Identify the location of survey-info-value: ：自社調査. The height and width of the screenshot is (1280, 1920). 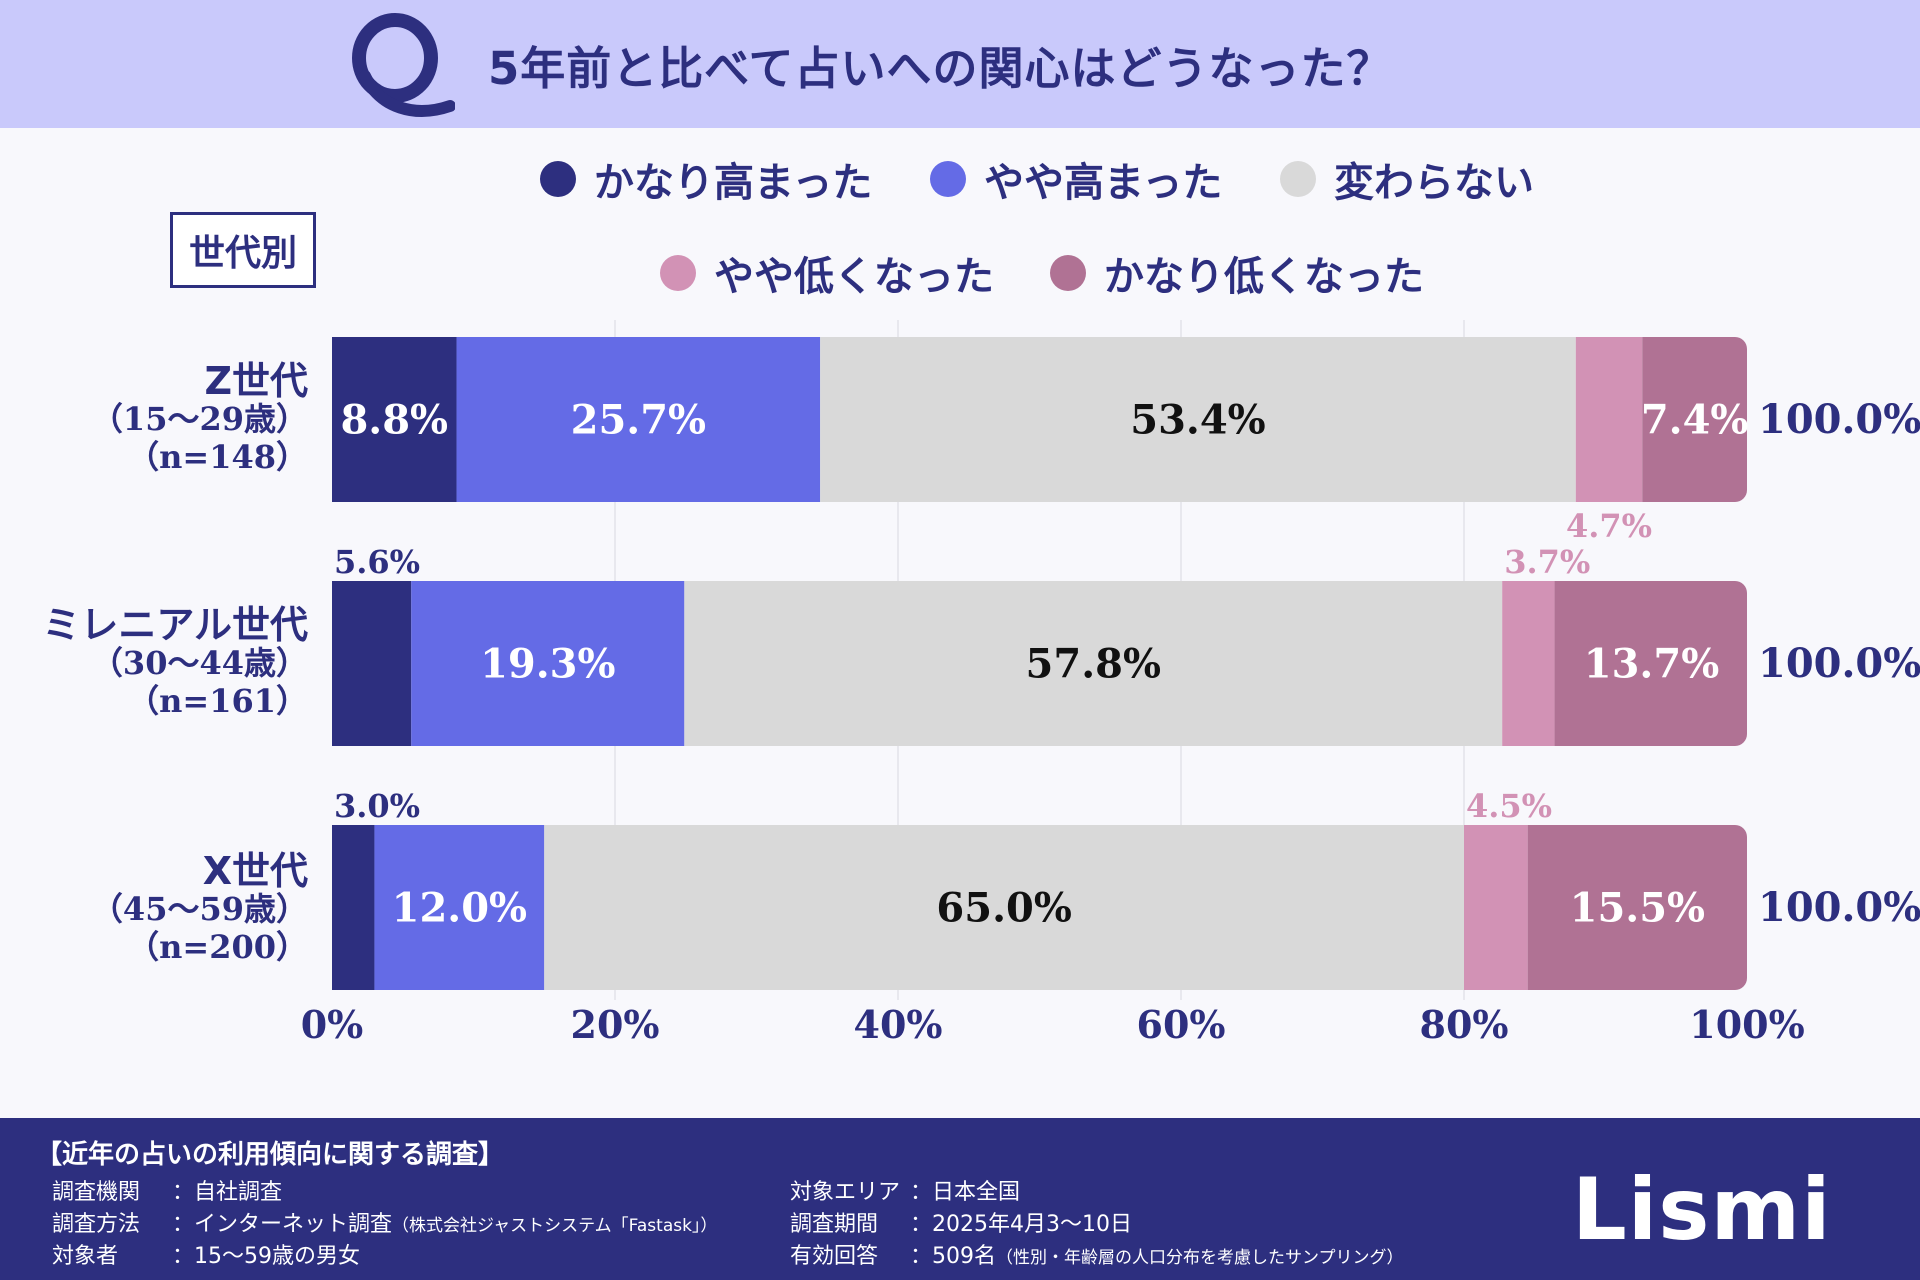
(227, 1192).